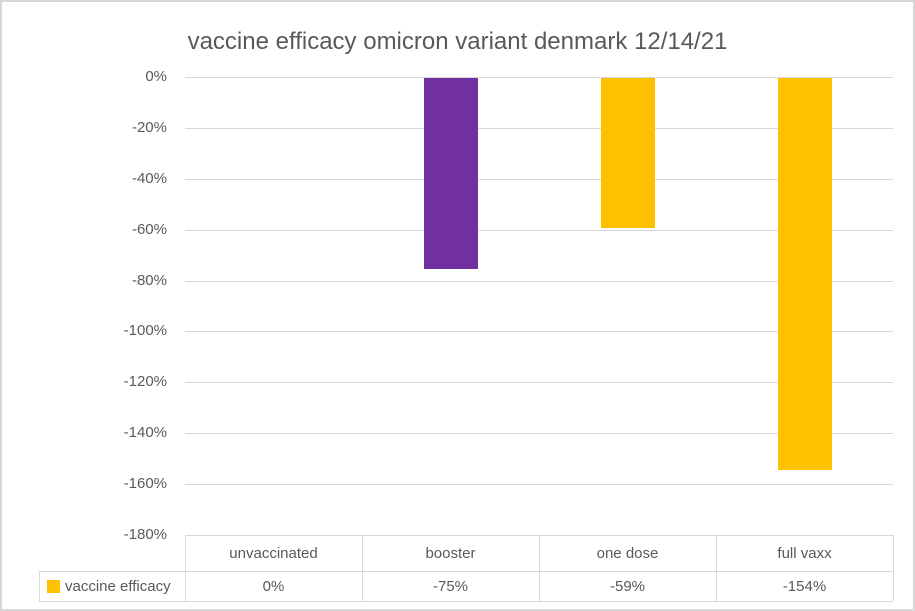  What do you see at coordinates (145, 381) in the screenshot?
I see `y-axis-tick-label: -120%` at bounding box center [145, 381].